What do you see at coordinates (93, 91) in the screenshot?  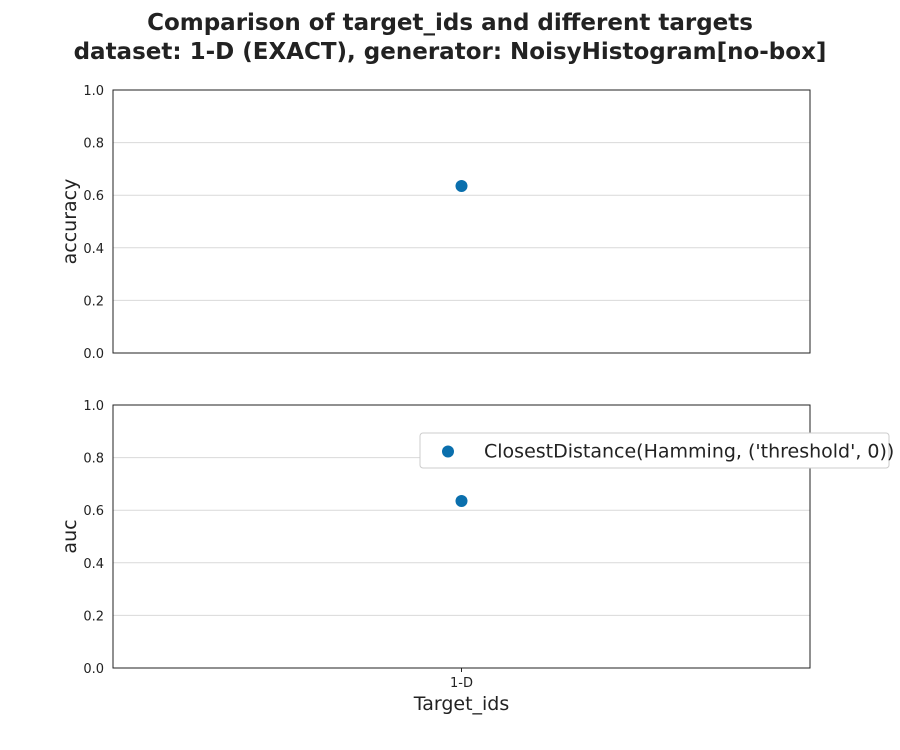 I see `panel-1-y-tick-label: 1.0` at bounding box center [93, 91].